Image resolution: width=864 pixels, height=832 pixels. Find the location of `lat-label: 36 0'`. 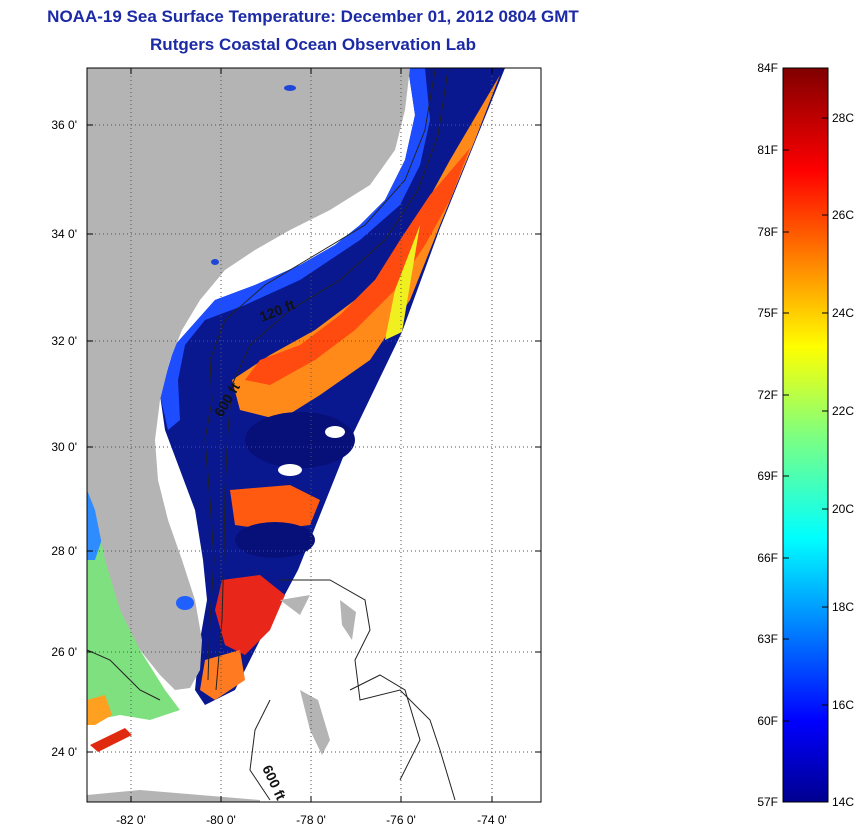

lat-label: 36 0' is located at coordinates (64, 125).